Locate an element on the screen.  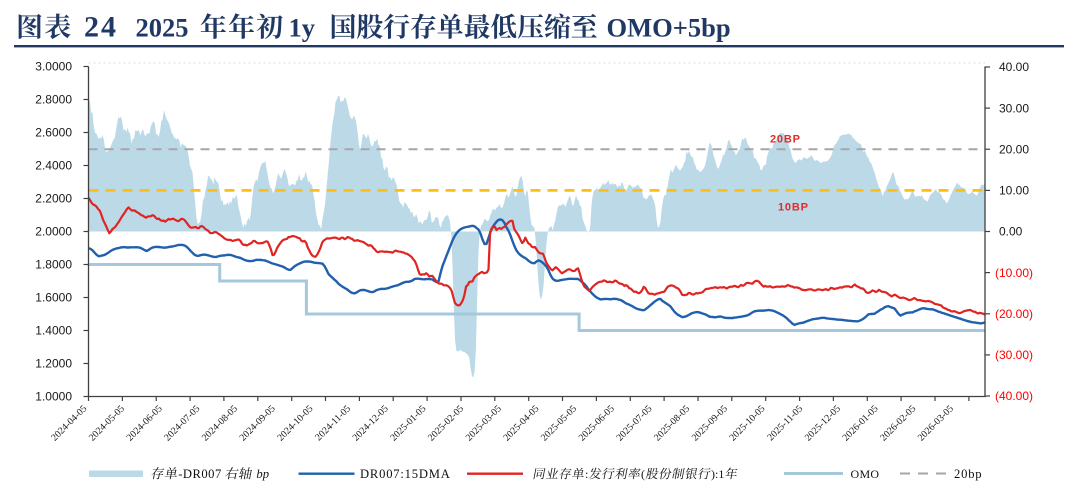
svg-text: ):1 is located at coordinates (717, 474).